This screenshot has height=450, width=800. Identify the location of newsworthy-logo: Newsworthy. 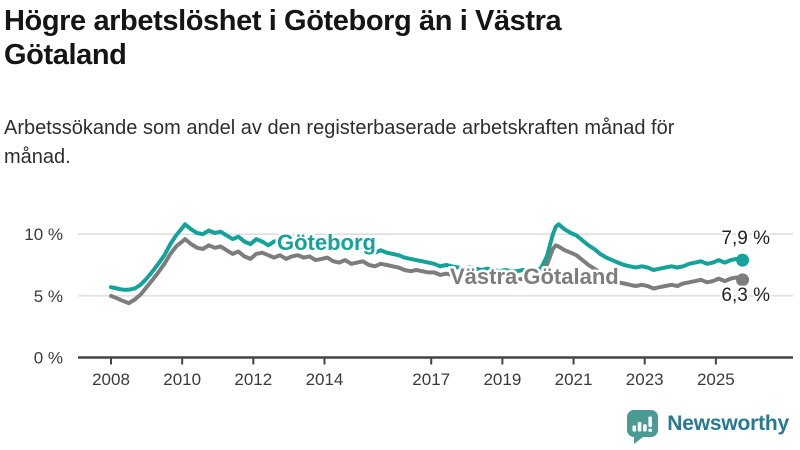
(707, 426).